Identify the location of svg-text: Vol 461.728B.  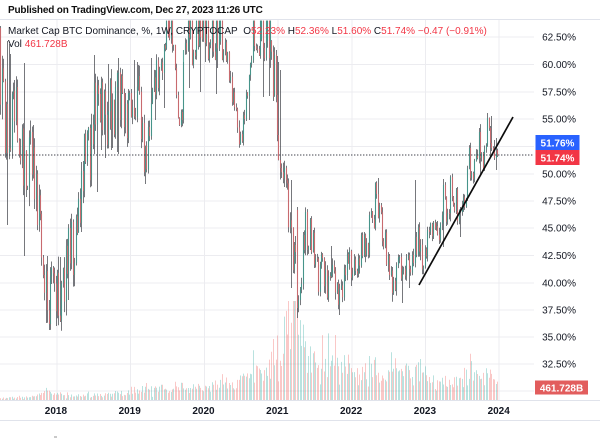
(38, 44).